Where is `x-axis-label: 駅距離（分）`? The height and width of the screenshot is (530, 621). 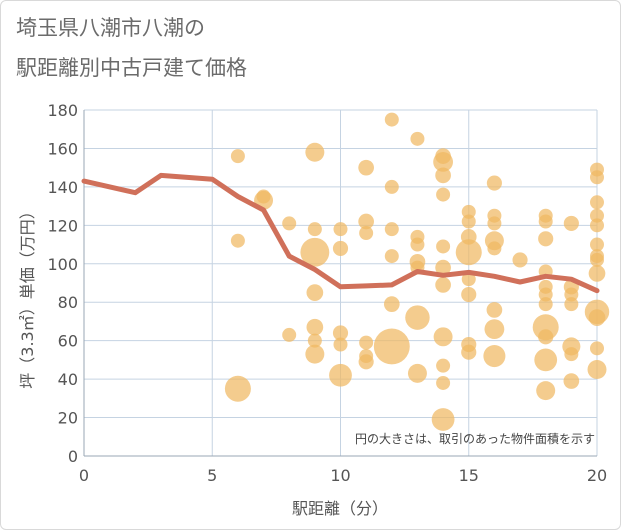 x-axis-label: 駅距離（分） is located at coordinates (340, 508).